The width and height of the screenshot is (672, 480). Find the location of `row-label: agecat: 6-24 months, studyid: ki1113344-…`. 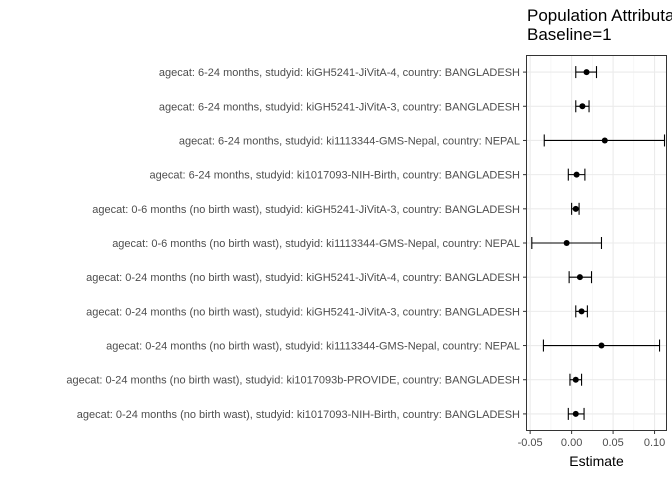

row-label: agecat: 6-24 months, studyid: ki1113344-… is located at coordinates (349, 141).